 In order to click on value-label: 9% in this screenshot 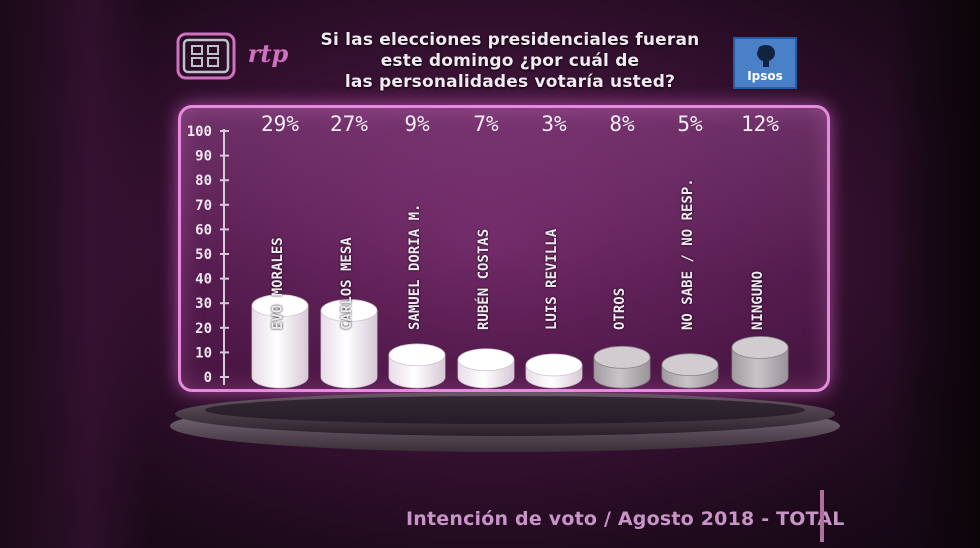, I will do `click(417, 124)`.